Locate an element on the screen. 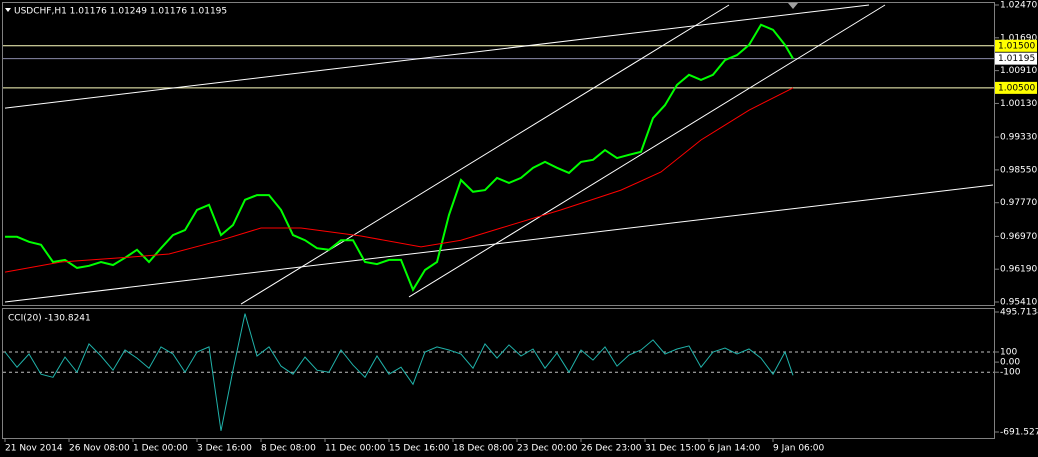  y-tick-label: -100 is located at coordinates (1010, 373).